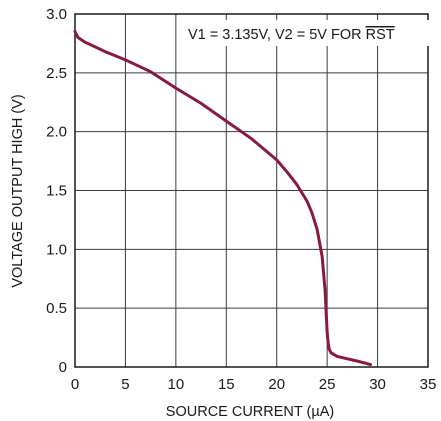 This screenshot has height=421, width=441. What do you see at coordinates (56, 249) in the screenshot?
I see `y-tick-label: 1.0` at bounding box center [56, 249].